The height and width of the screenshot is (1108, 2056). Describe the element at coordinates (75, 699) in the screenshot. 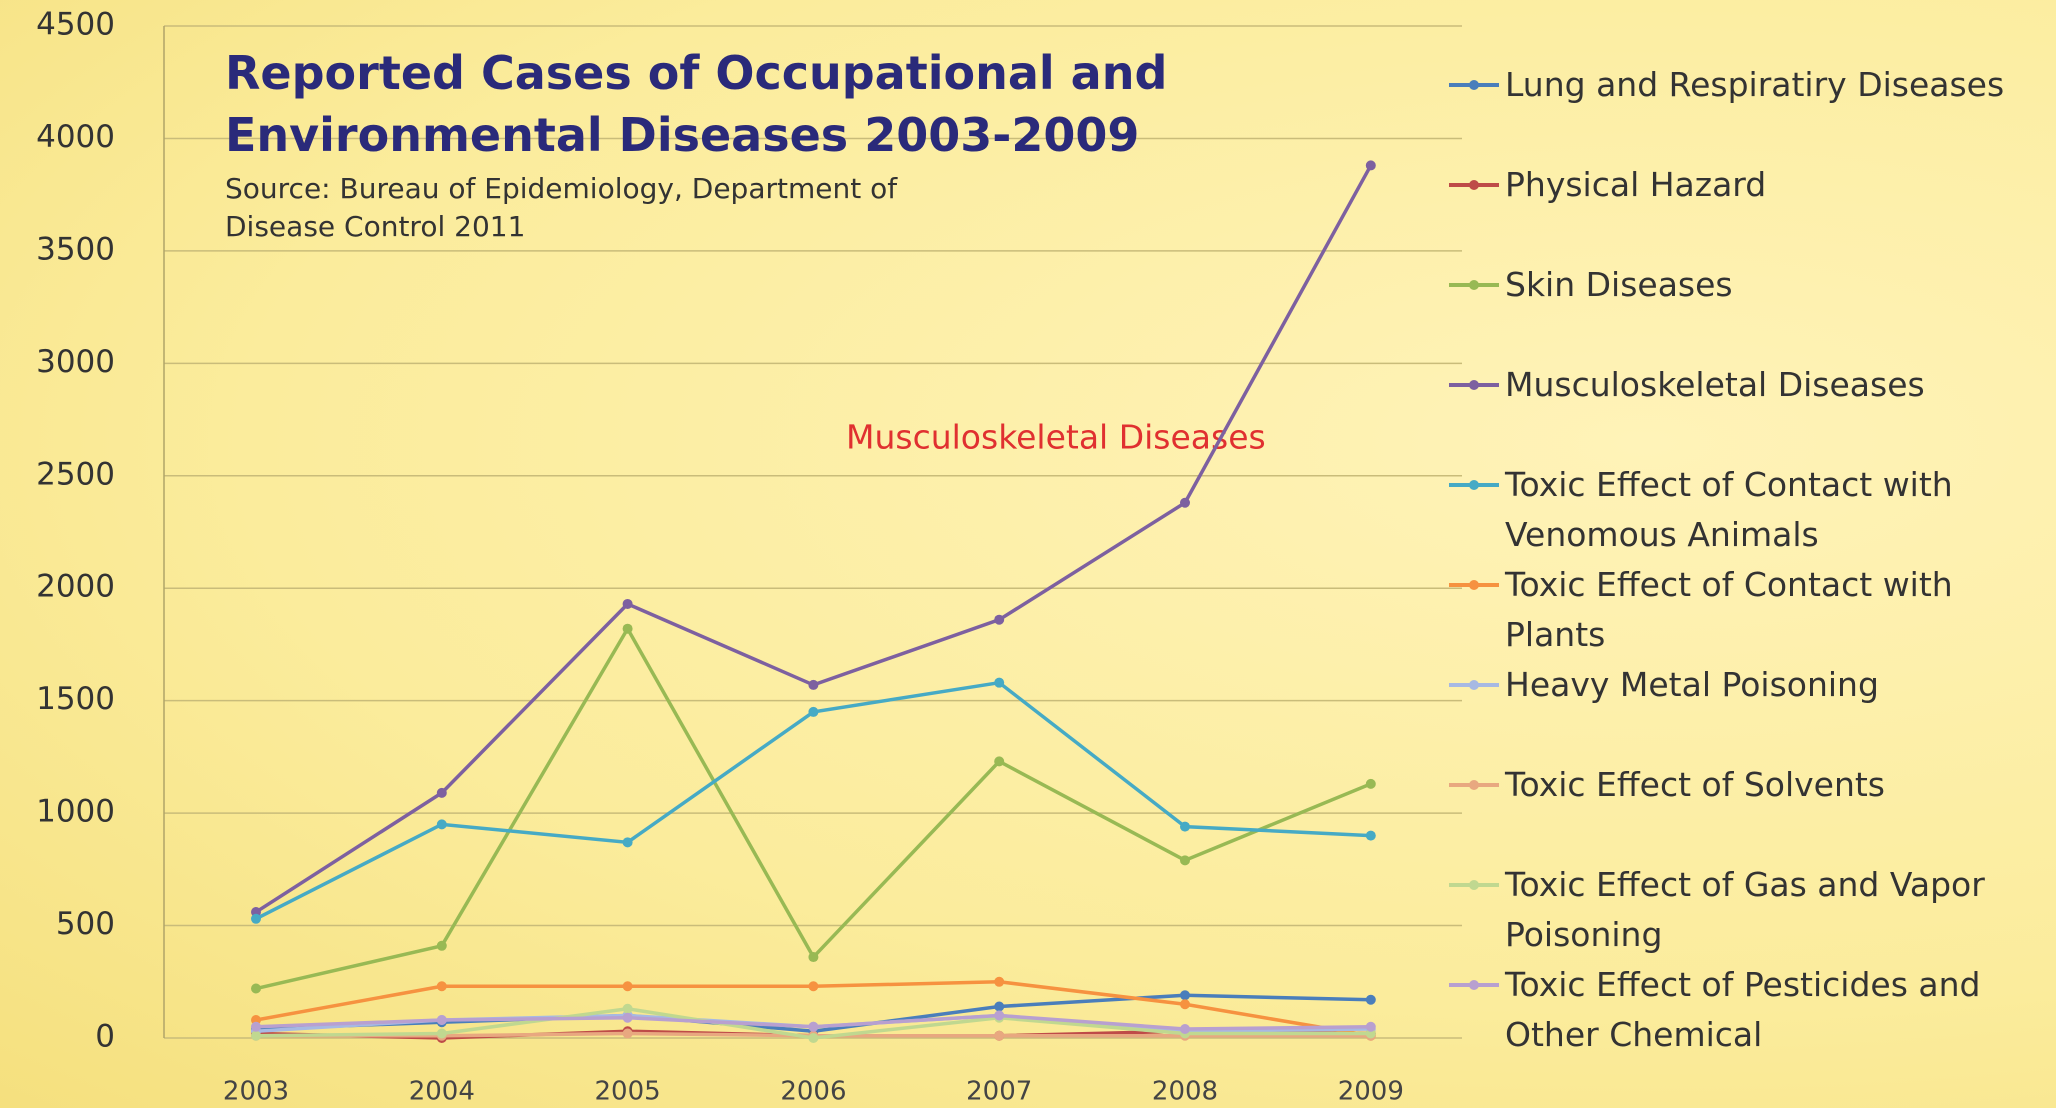

I see `y-tick-label: 1500` at that location.